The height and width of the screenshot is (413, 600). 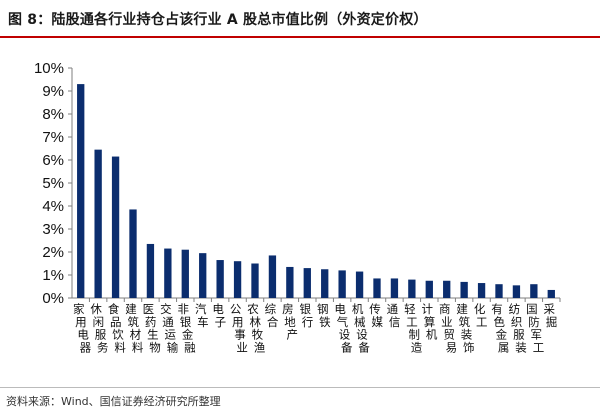 I want to click on y-tick-label: 1%, so click(x=53, y=275).